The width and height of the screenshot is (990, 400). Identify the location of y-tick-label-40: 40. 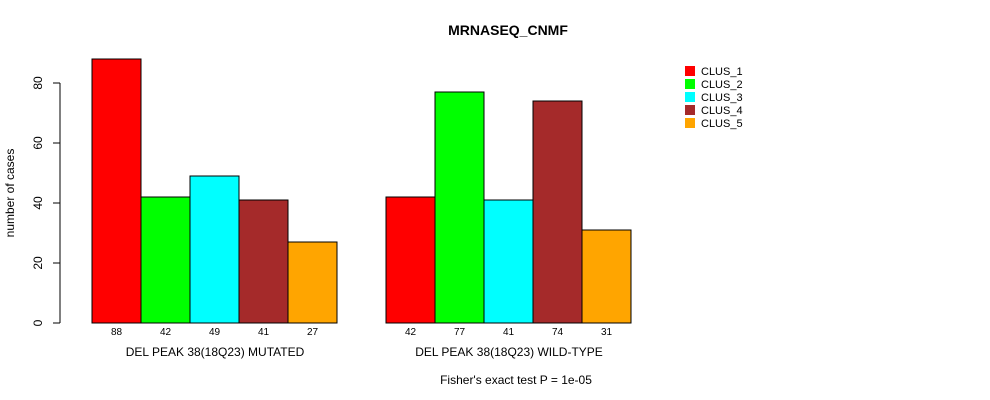
(38, 203).